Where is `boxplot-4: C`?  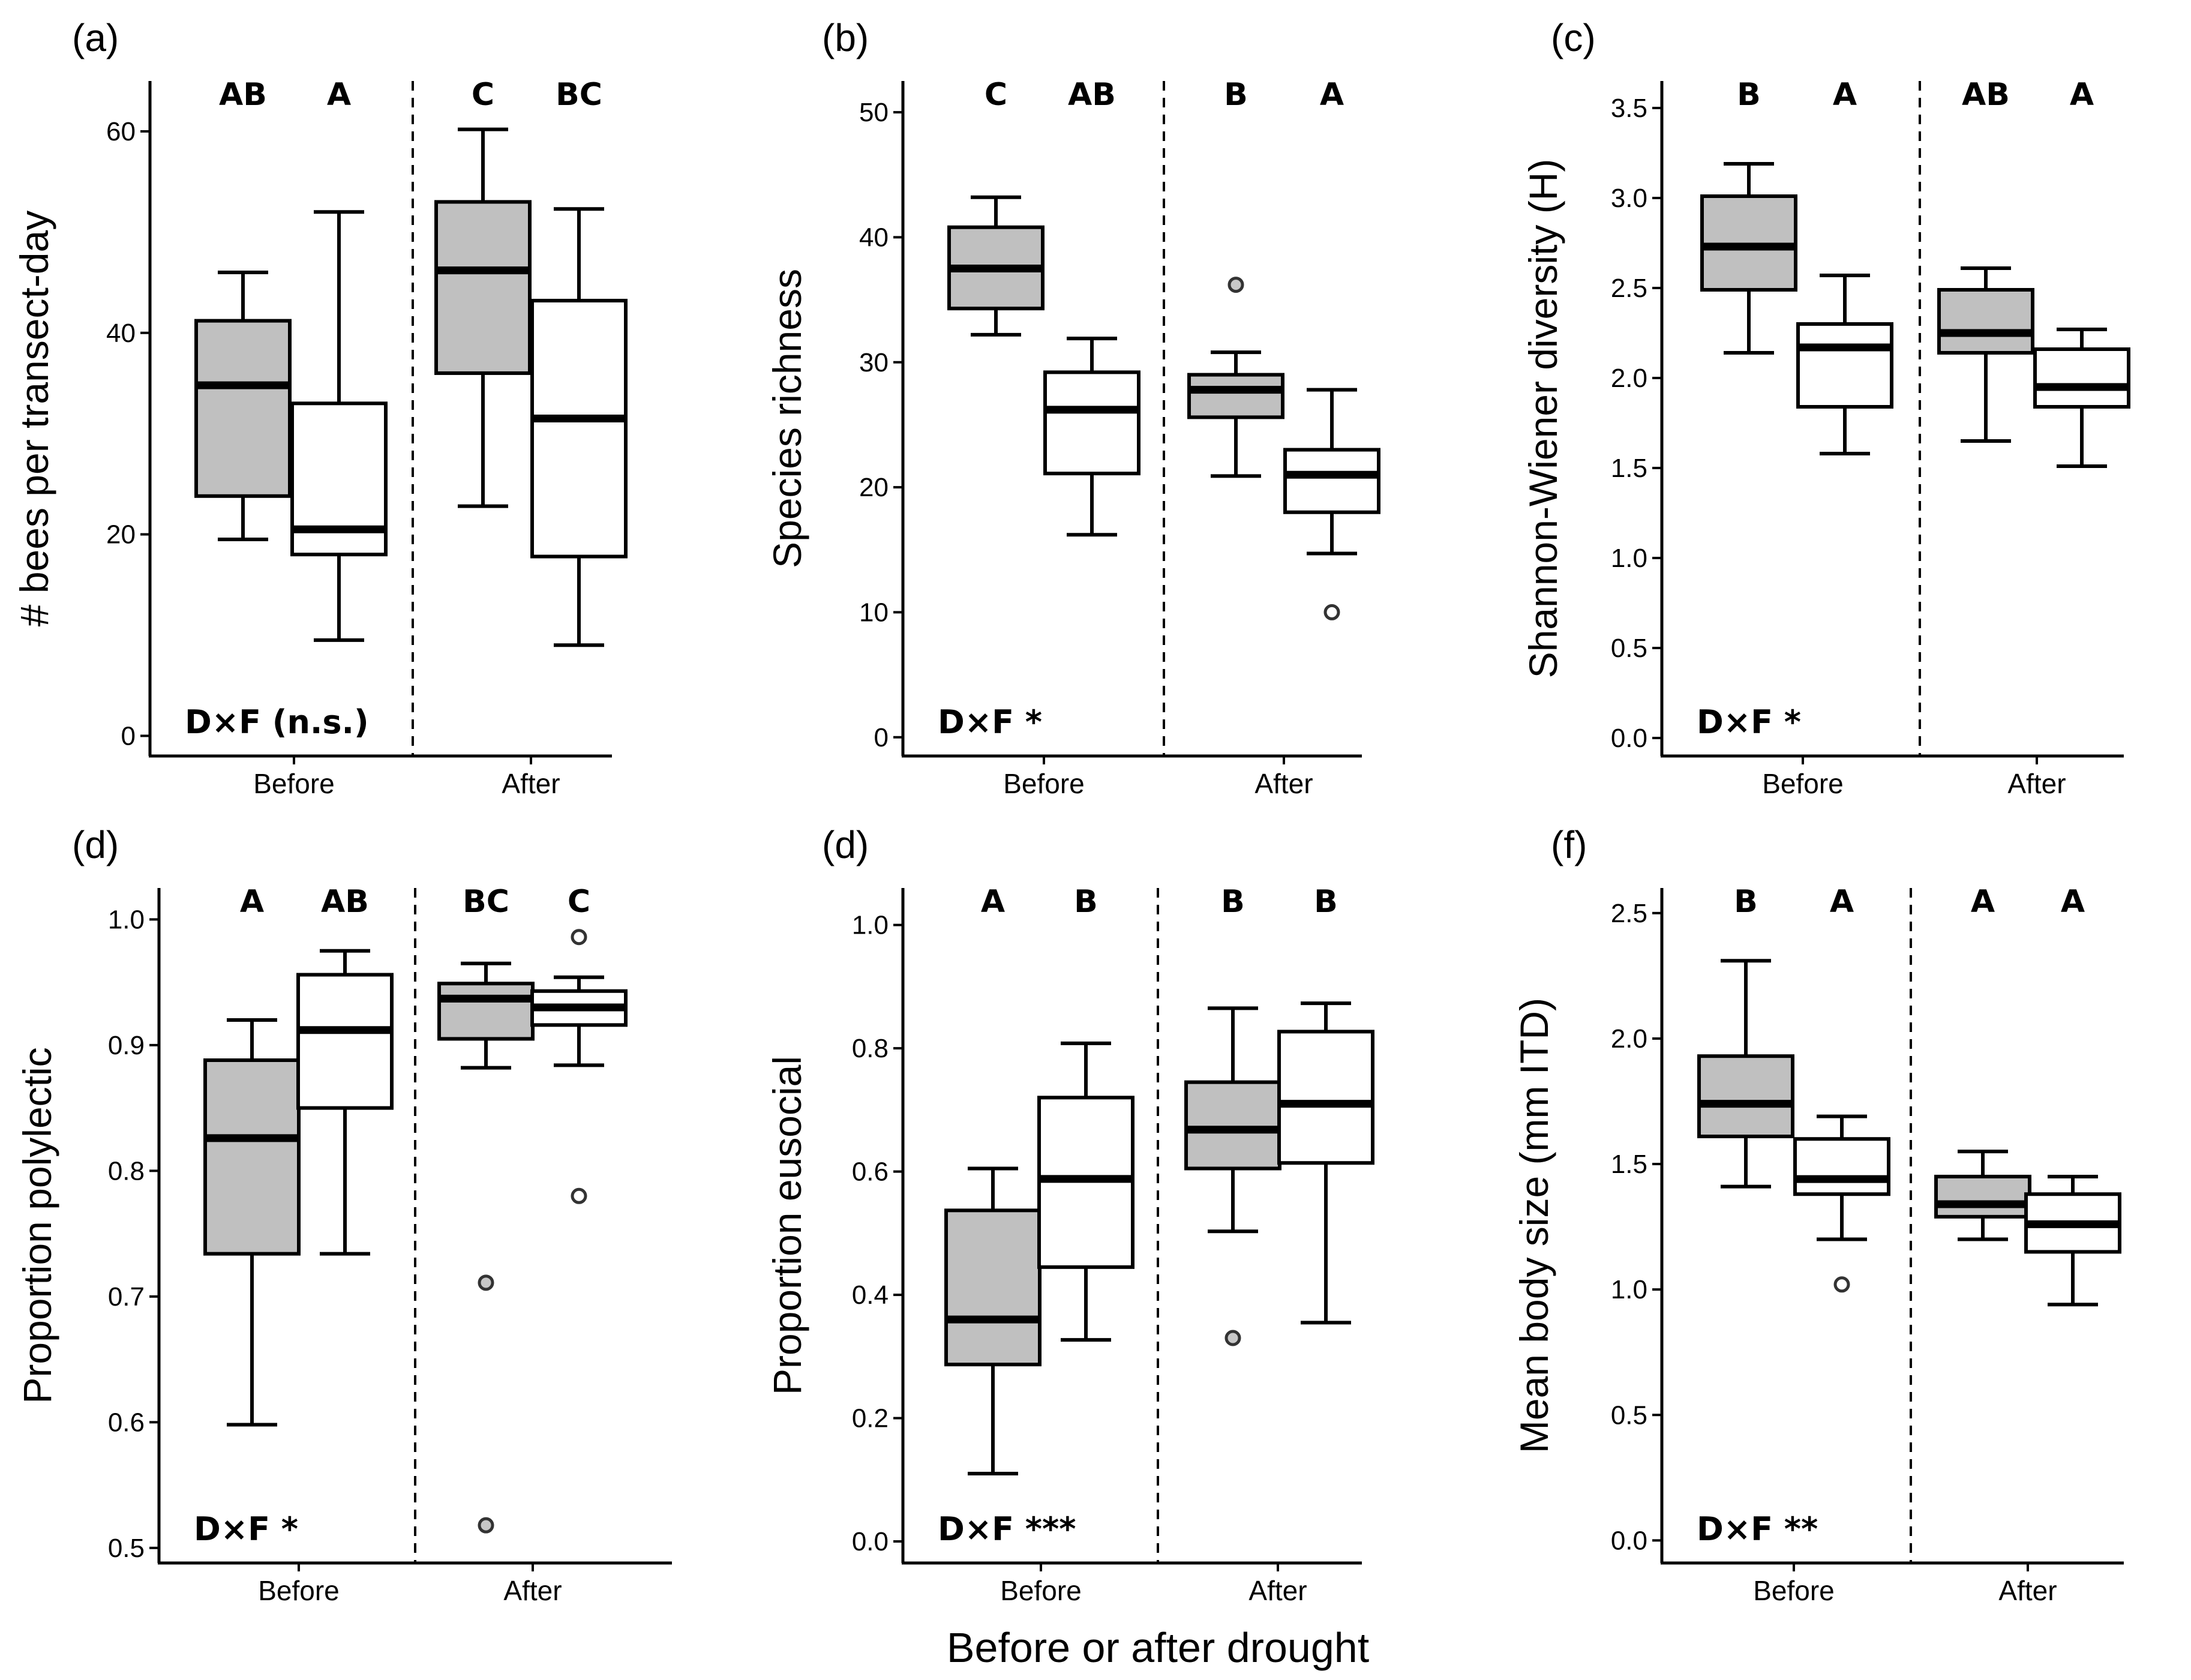 boxplot-4: C is located at coordinates (579, 1044).